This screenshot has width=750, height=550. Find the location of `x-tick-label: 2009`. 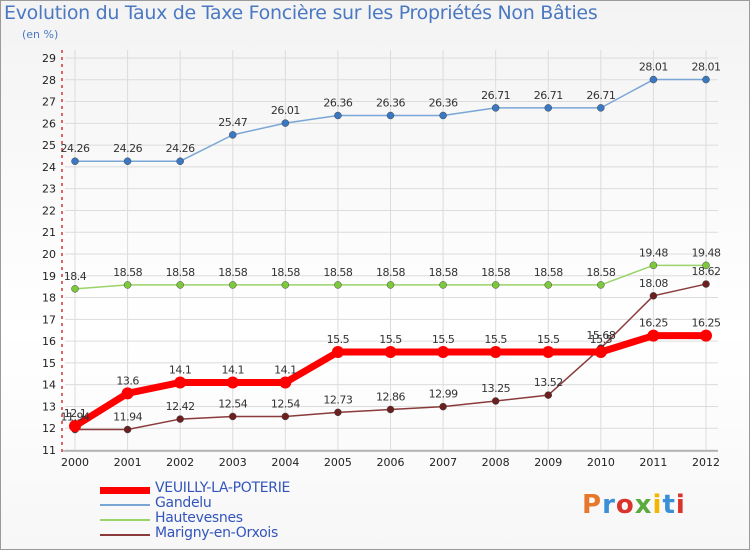

x-tick-label: 2009 is located at coordinates (548, 462).